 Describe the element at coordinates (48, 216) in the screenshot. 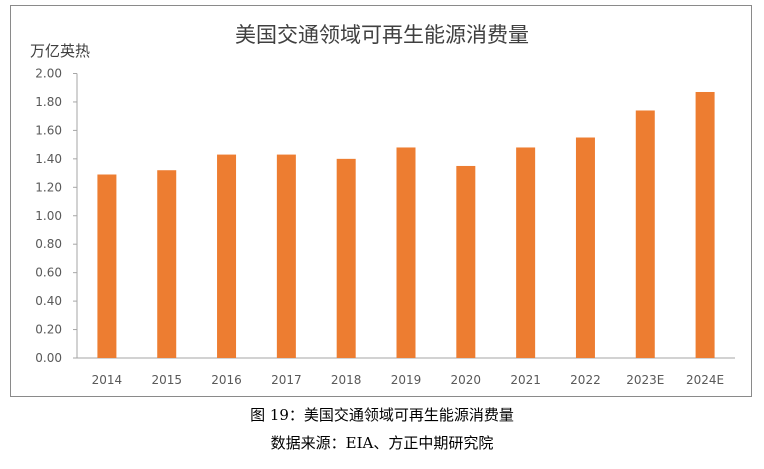

I see `y-tick-label: 1.00` at that location.